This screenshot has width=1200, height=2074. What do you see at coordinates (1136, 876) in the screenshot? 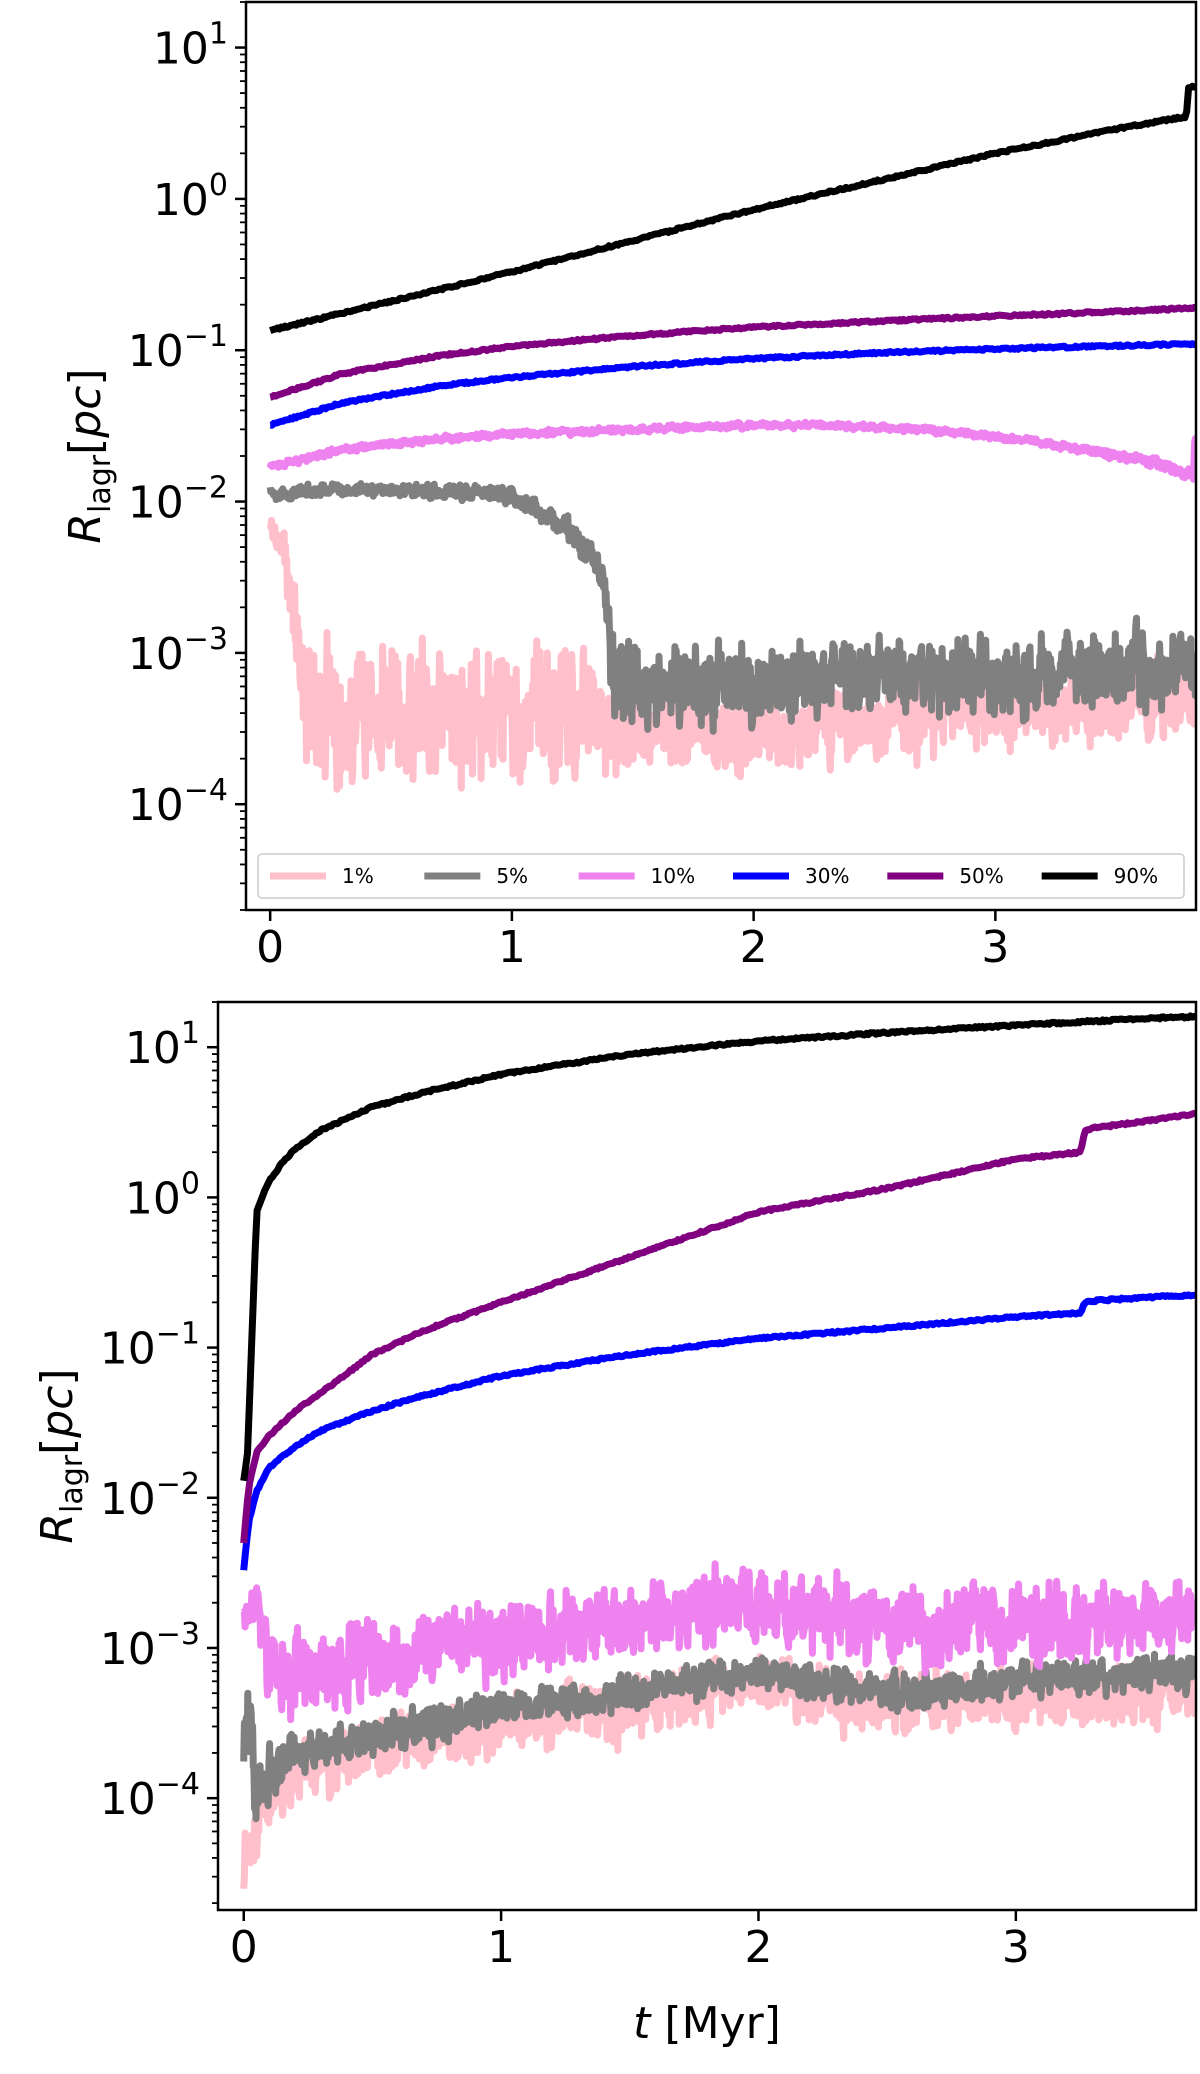
I see `legend-label: 90%` at bounding box center [1136, 876].